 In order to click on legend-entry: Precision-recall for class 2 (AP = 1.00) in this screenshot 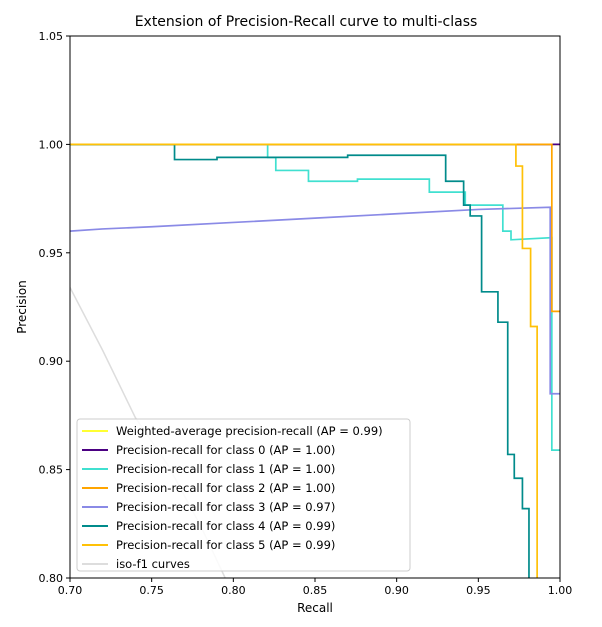, I will do `click(225, 488)`.